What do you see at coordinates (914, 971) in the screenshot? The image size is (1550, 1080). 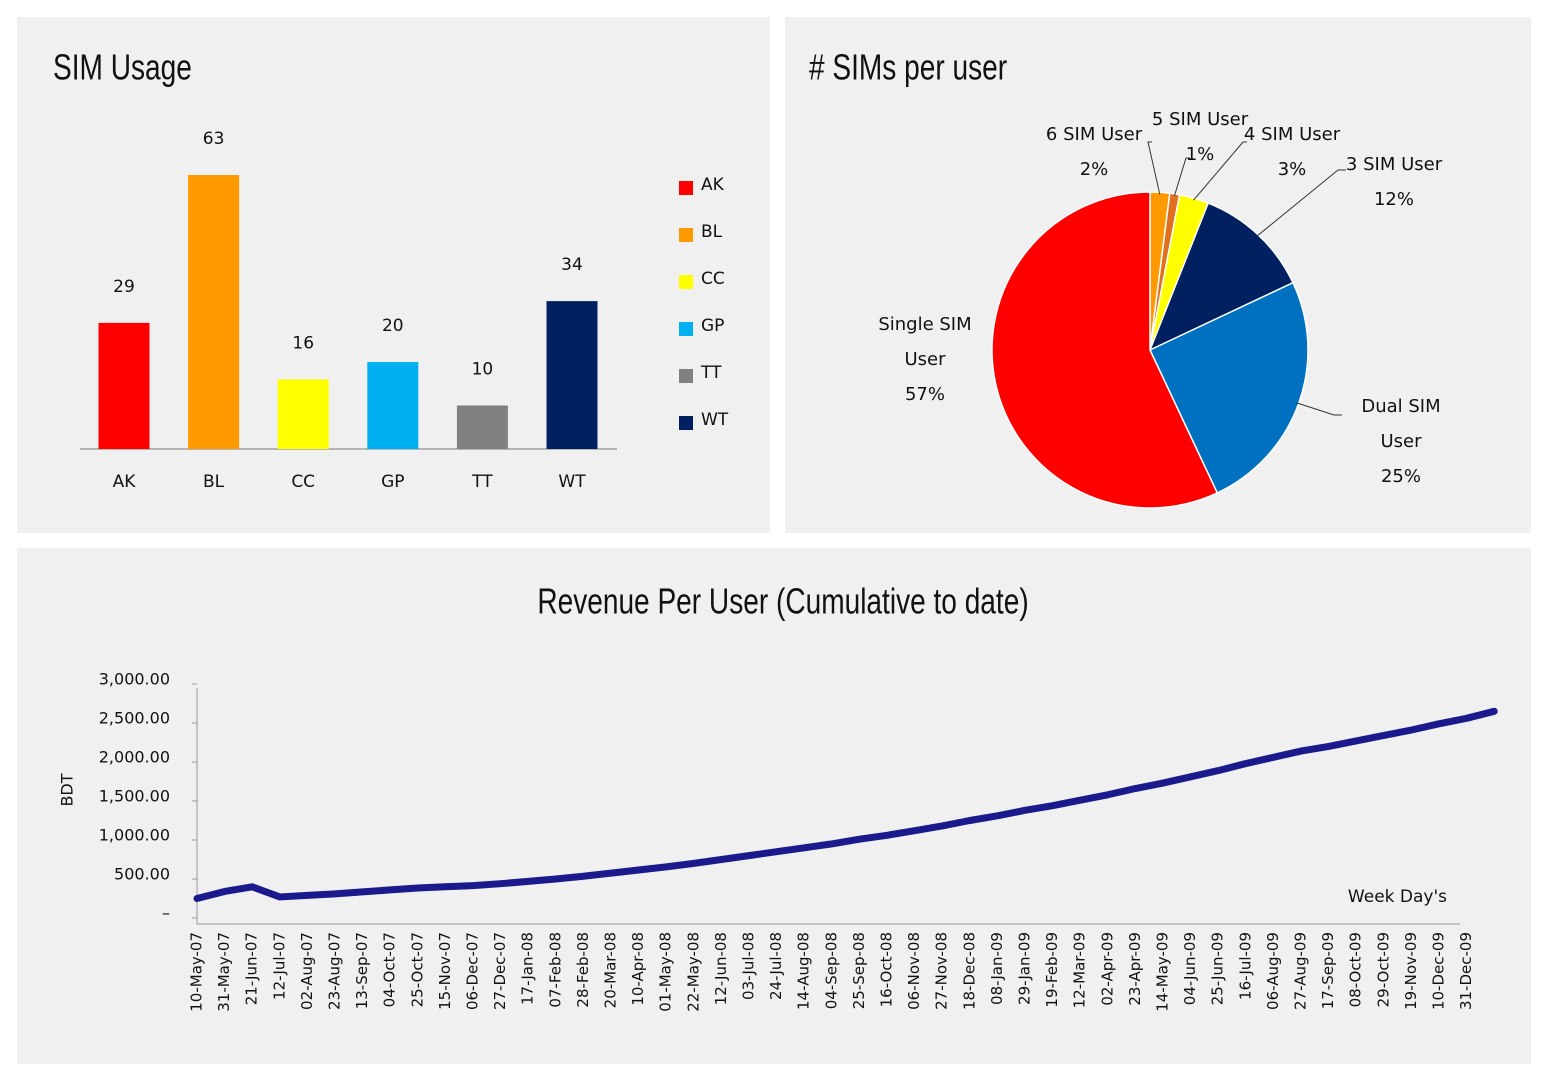 I see `x-tick-label: 06-Nov-08` at bounding box center [914, 971].